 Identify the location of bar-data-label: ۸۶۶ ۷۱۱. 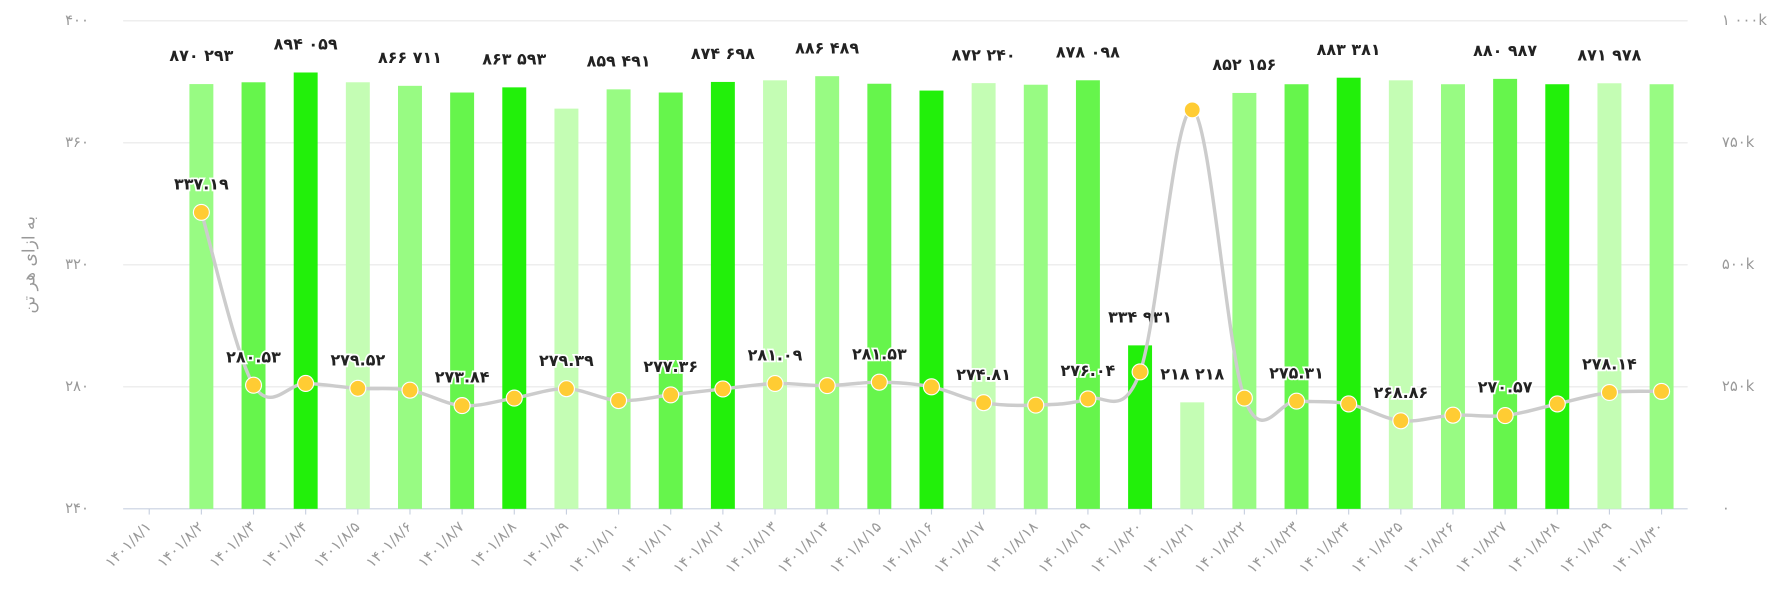
(410, 57).